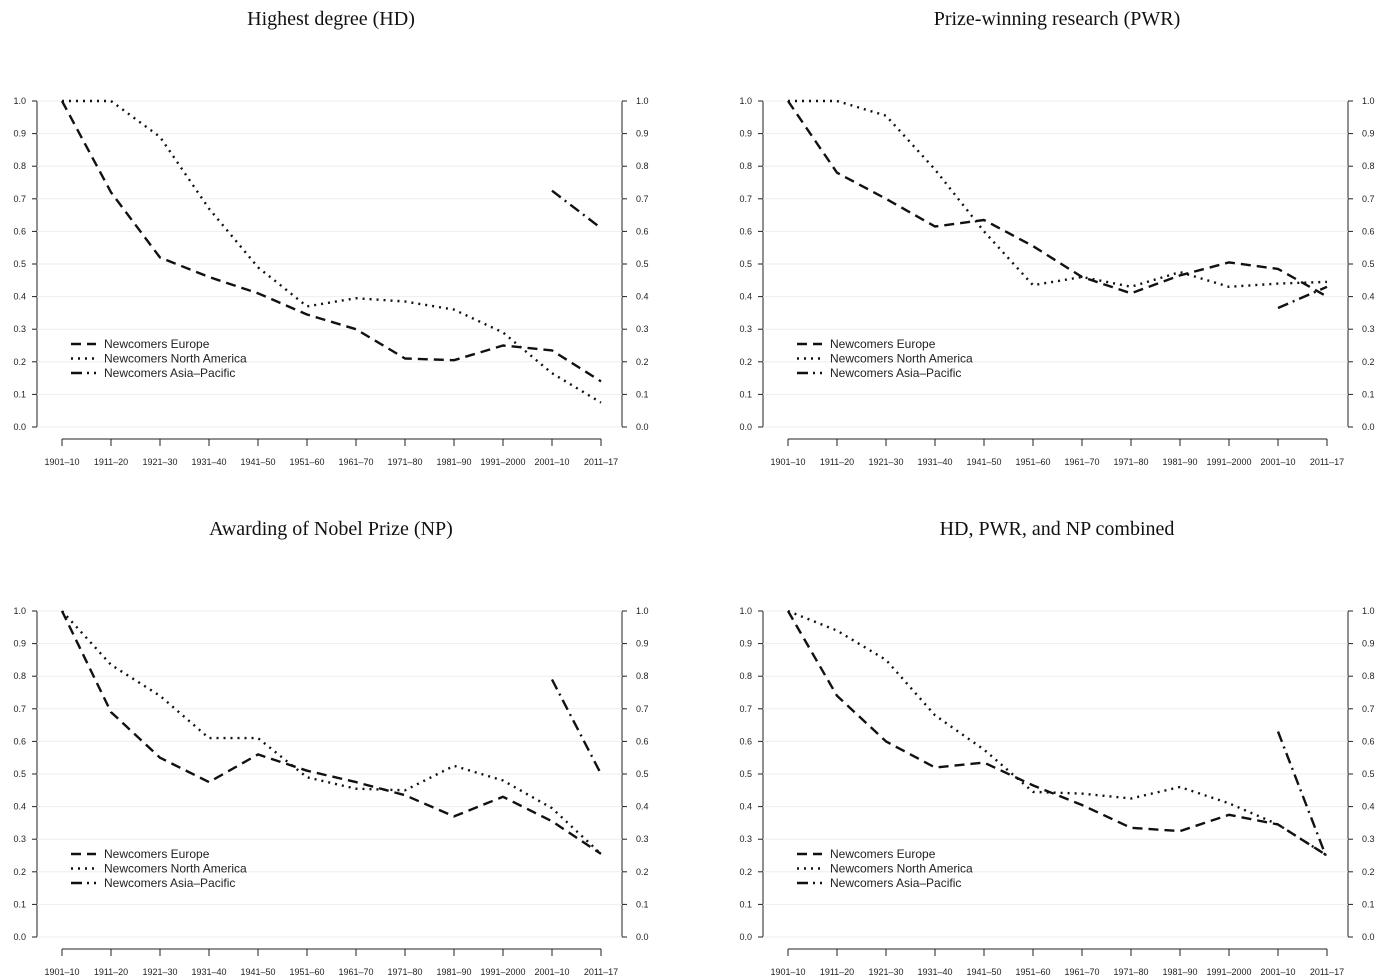  Describe the element at coordinates (837, 462) in the screenshot. I see `x-tick-label: 1911–20` at that location.